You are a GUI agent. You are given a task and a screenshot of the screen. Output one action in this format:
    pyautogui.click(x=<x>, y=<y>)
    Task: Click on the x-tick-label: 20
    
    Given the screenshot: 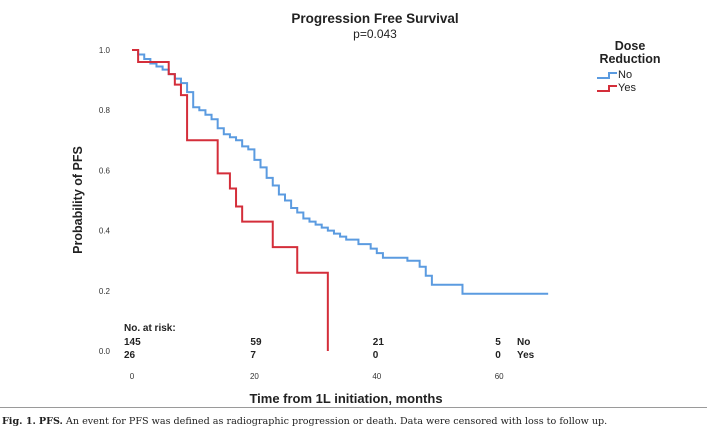 What is the action you would take?
    pyautogui.click(x=254, y=376)
    